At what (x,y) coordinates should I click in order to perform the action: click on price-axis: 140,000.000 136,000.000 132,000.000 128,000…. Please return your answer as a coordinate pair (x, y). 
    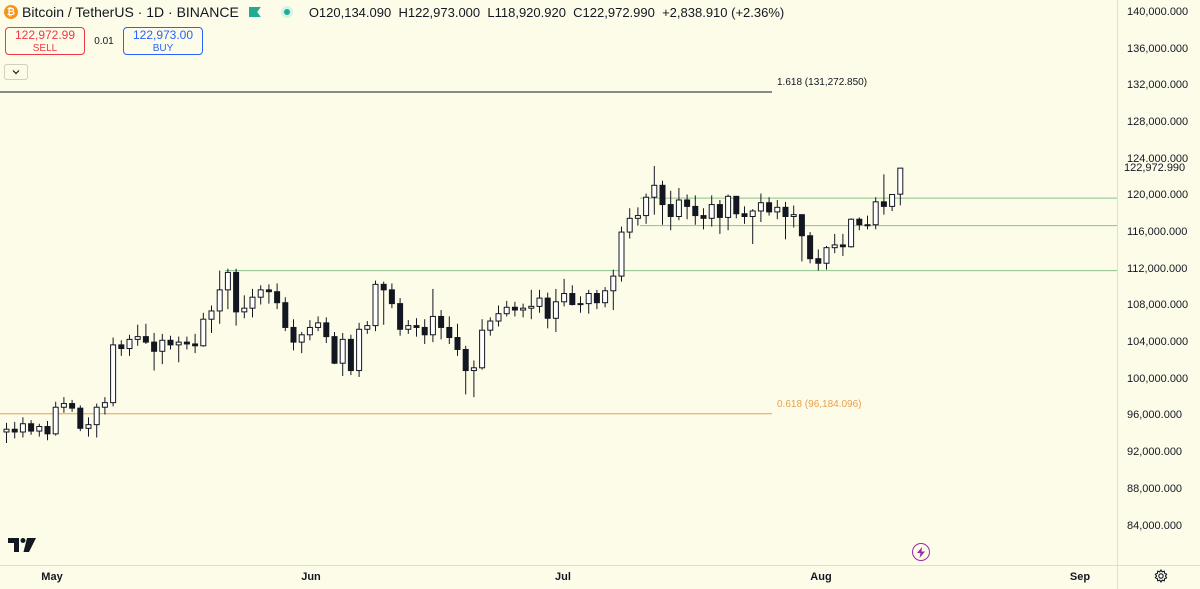
    Looking at the image, I should click on (1158, 282).